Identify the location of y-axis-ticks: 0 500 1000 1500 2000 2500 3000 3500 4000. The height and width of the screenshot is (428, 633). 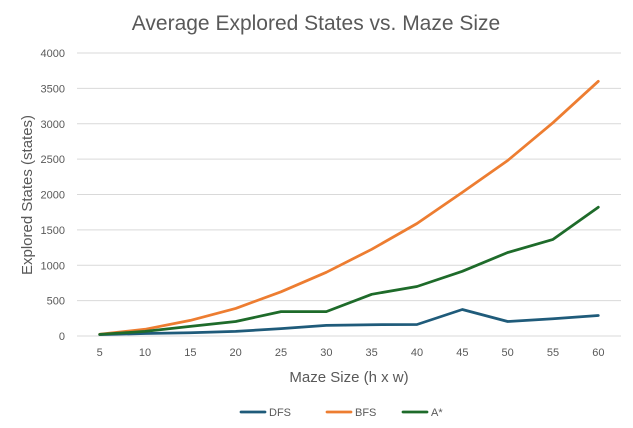
(53, 195).